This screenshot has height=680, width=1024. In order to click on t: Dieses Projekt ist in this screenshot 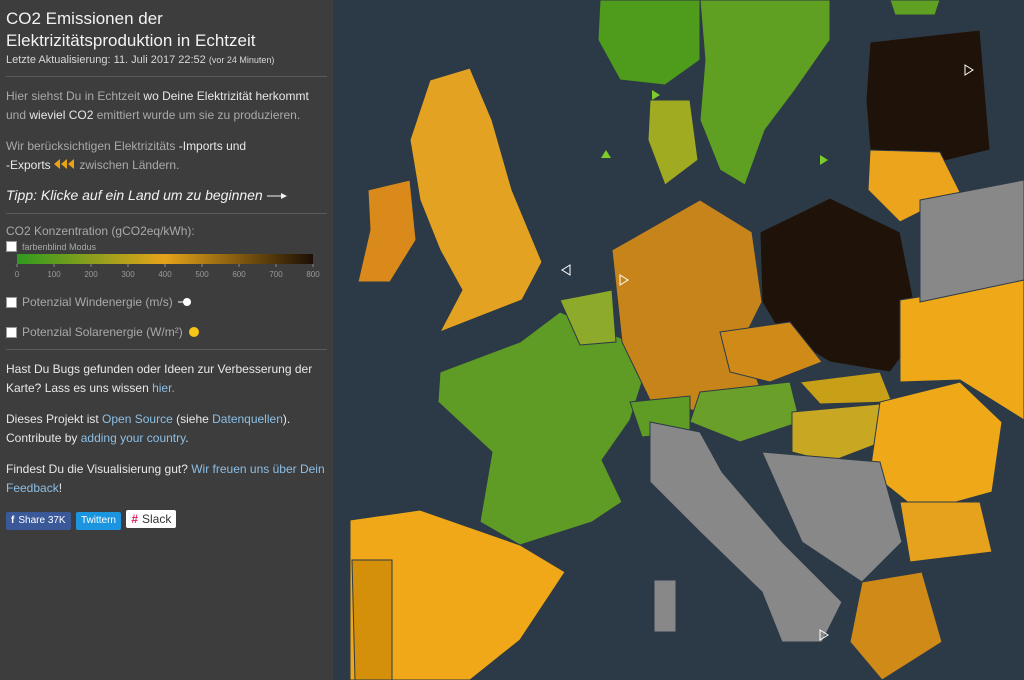, I will do `click(52, 419)`.